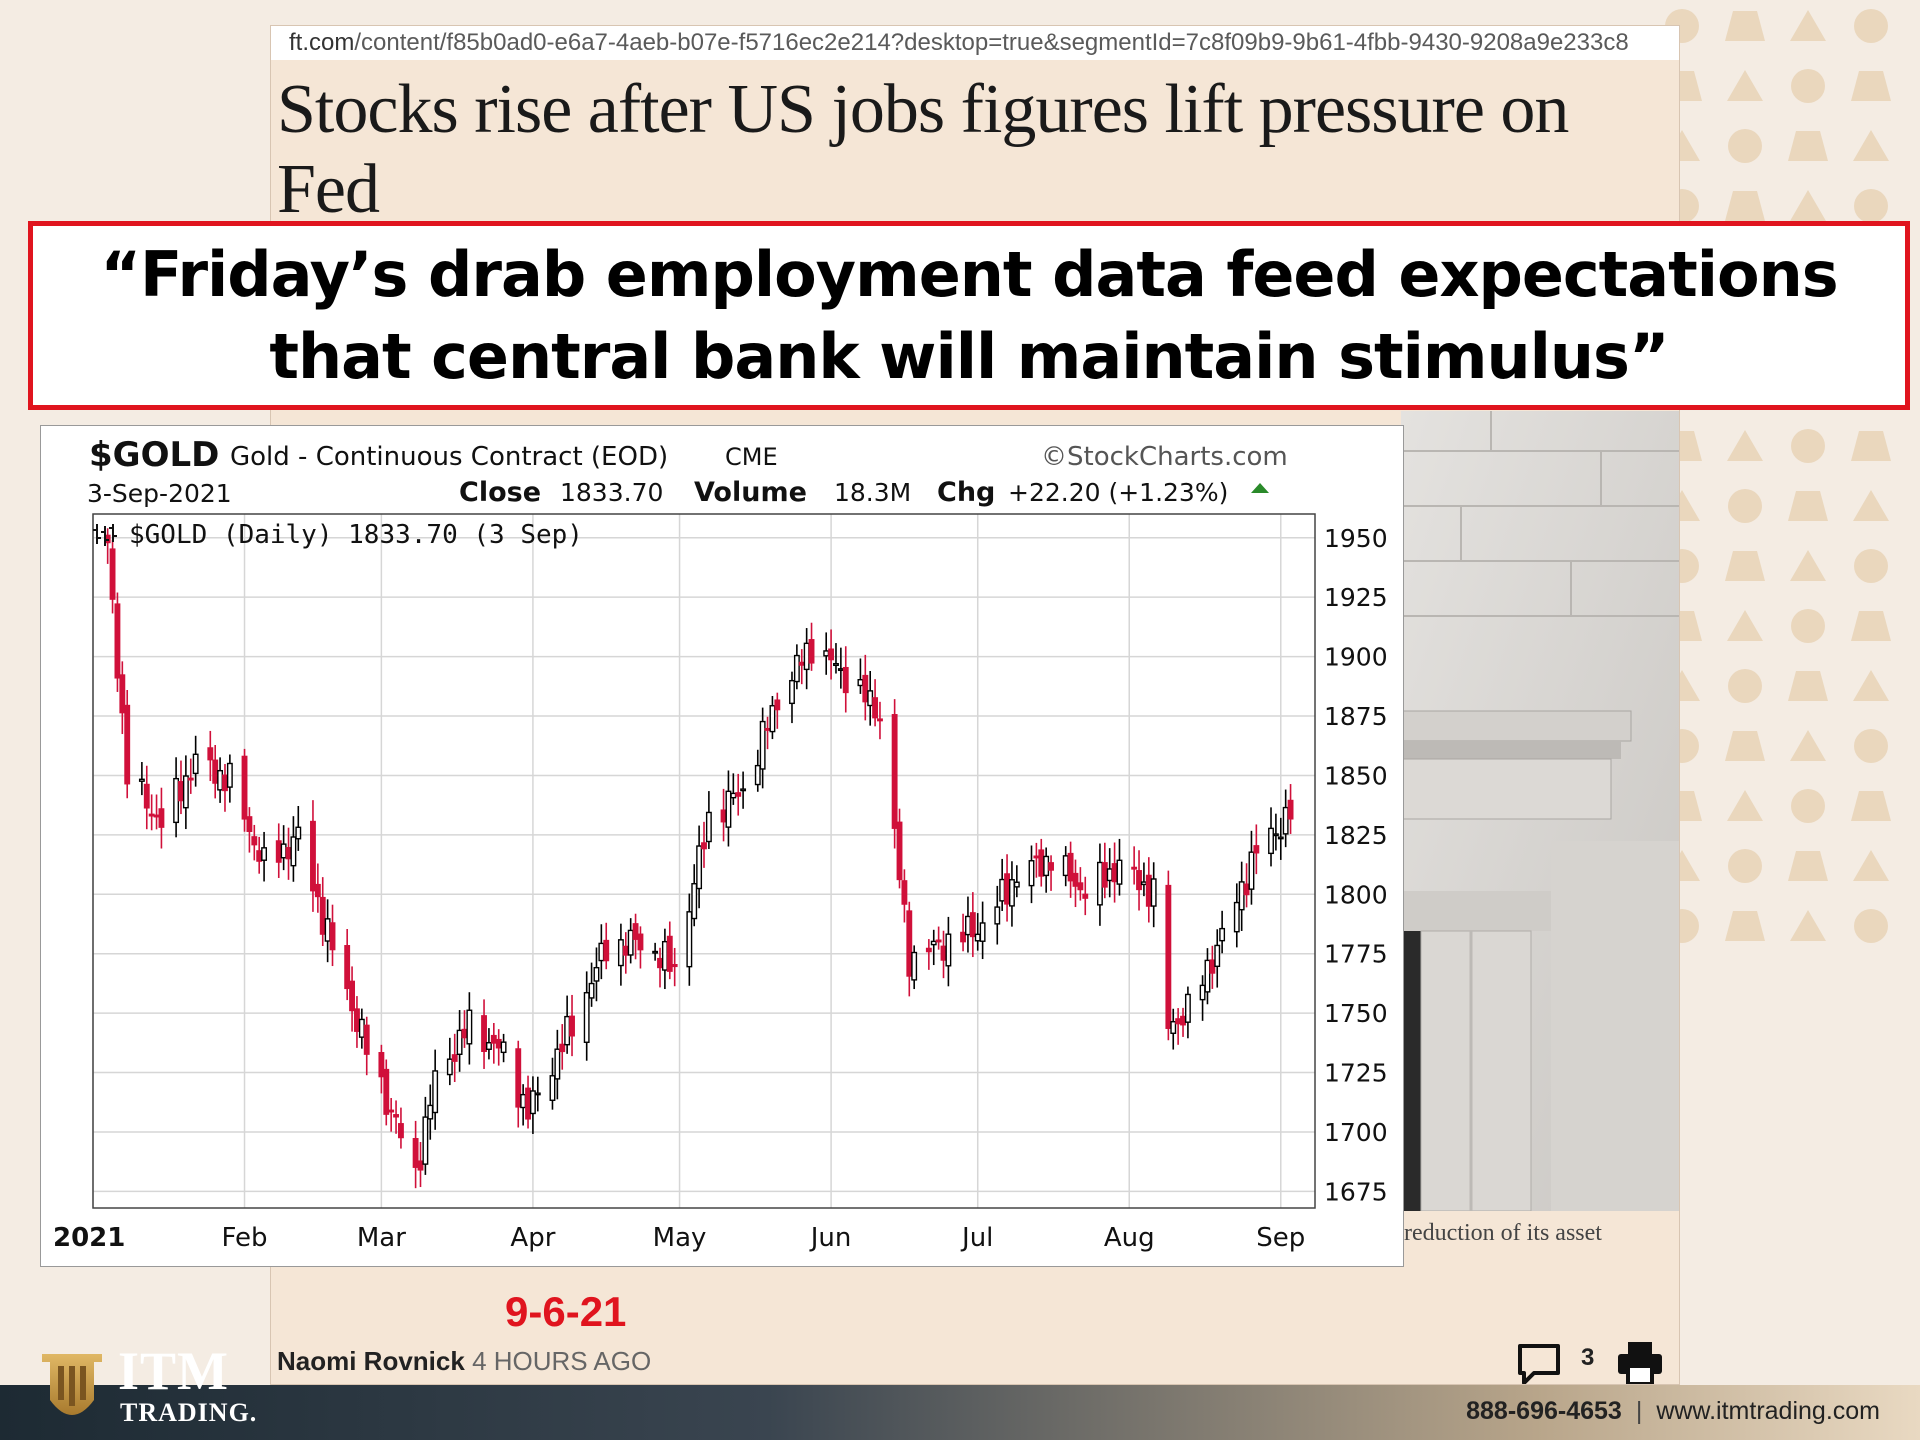 Image resolution: width=1920 pixels, height=1440 pixels. Describe the element at coordinates (1544, 1411) in the screenshot. I see `footer-phone: 888-696-4653` at that location.